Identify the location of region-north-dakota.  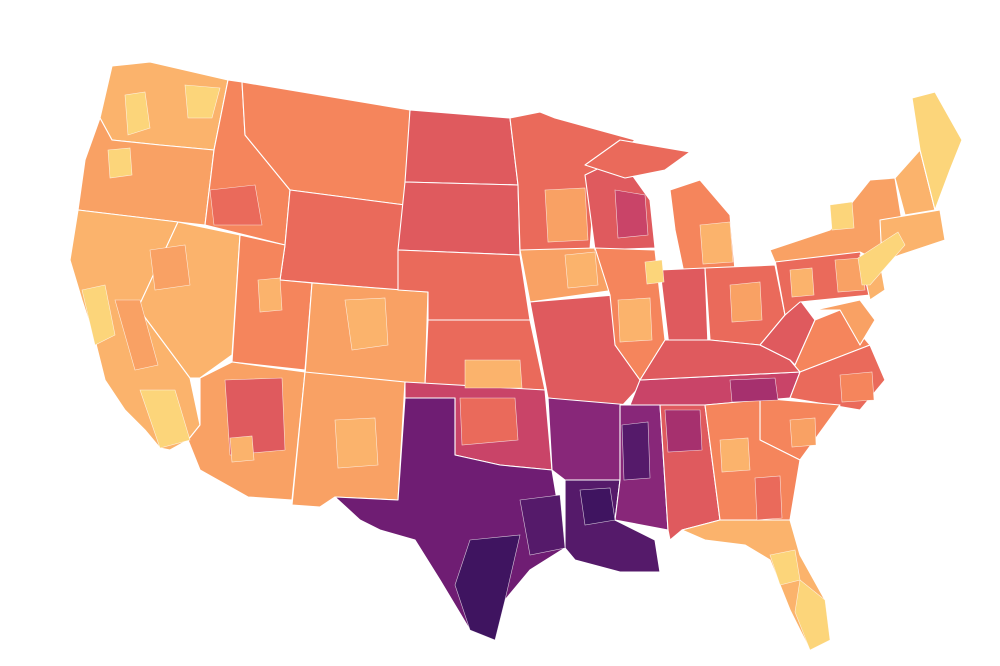
(461, 147).